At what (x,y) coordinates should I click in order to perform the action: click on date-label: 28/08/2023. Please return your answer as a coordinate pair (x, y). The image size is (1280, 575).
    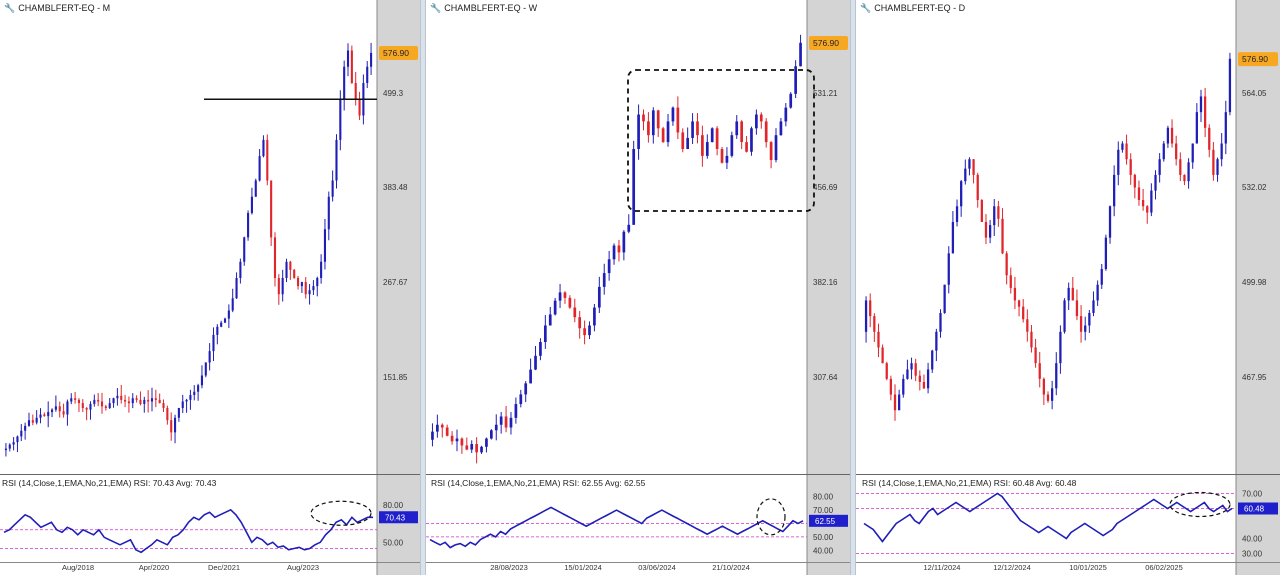
    Looking at the image, I should click on (509, 567).